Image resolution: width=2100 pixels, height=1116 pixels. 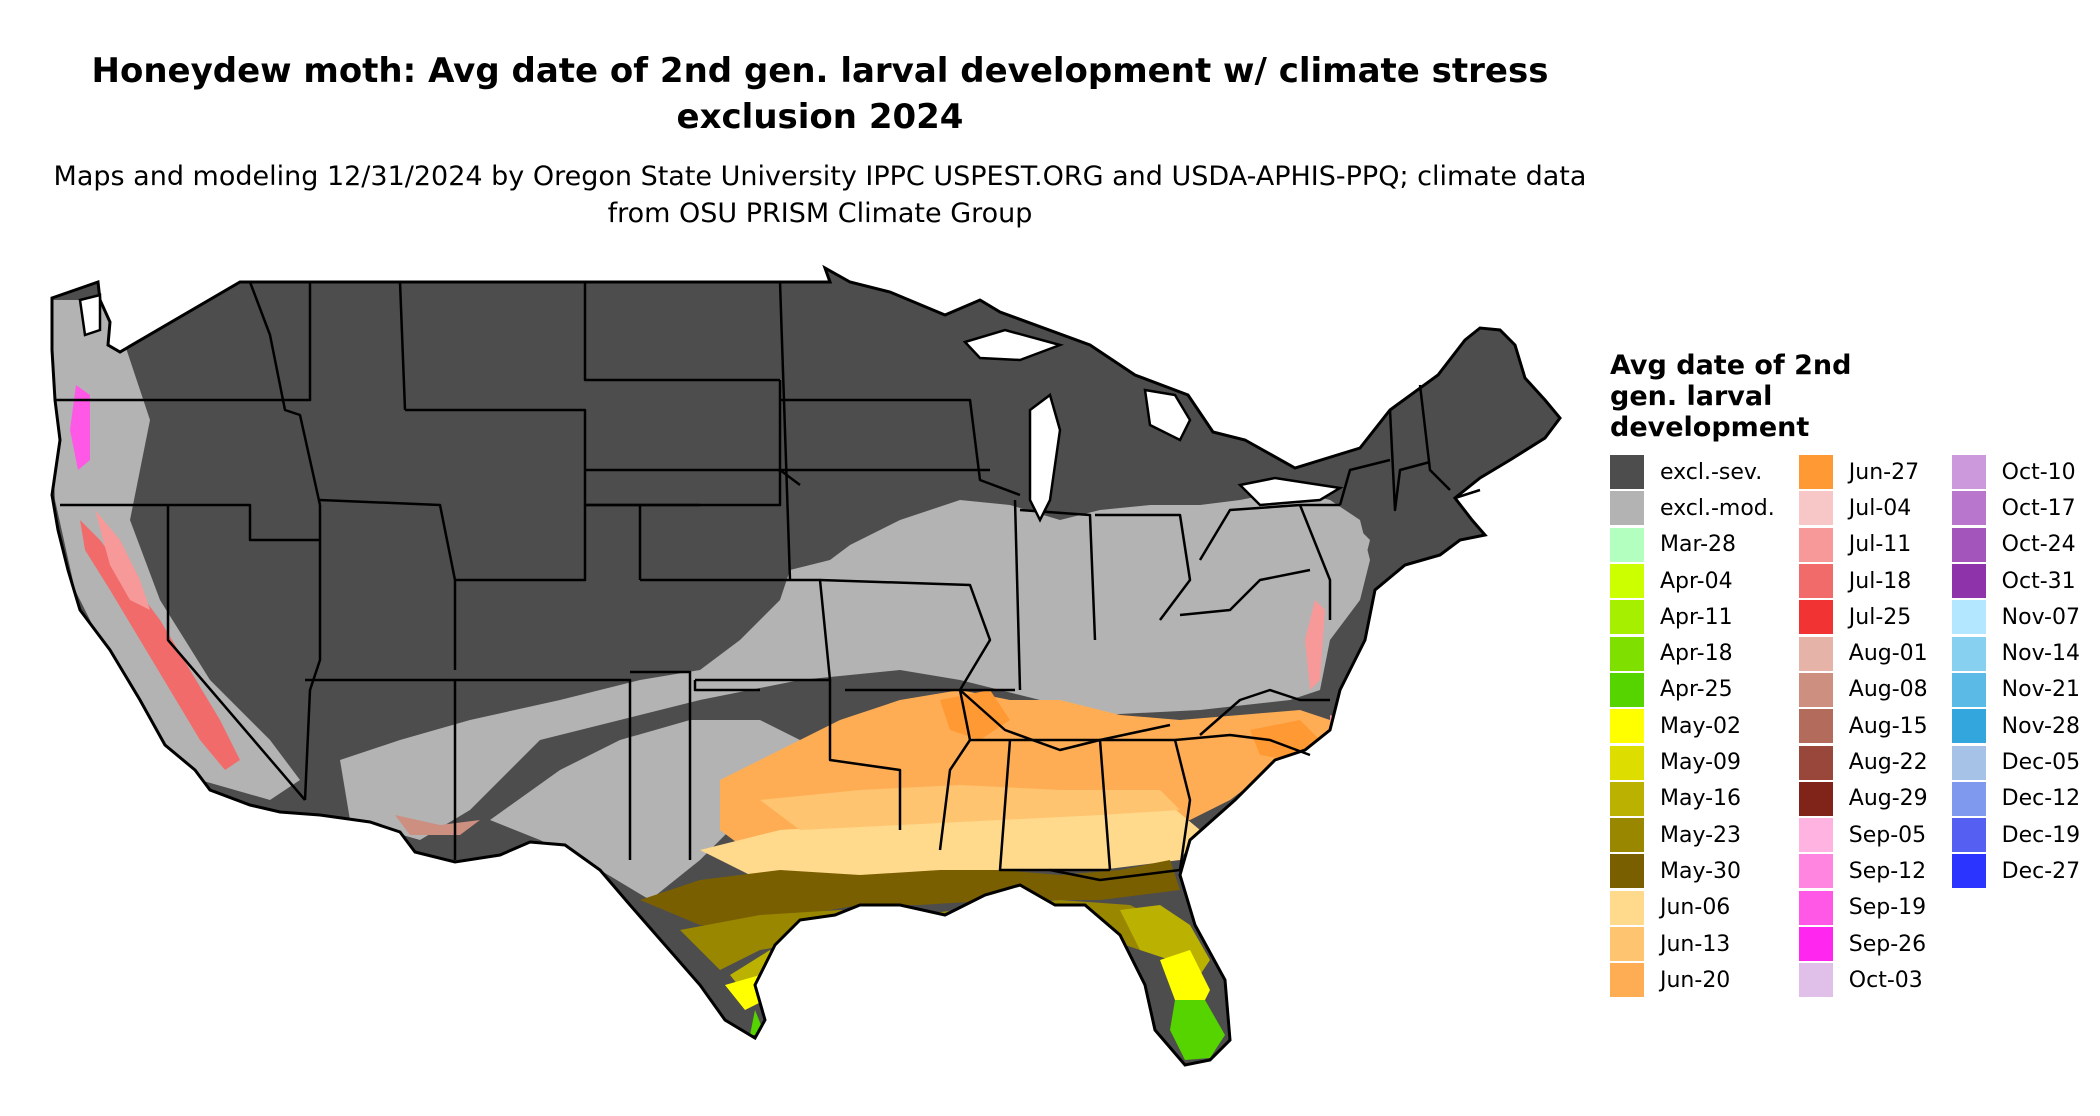 I want to click on legend-item: Jul-11, so click(x=1863, y=545).